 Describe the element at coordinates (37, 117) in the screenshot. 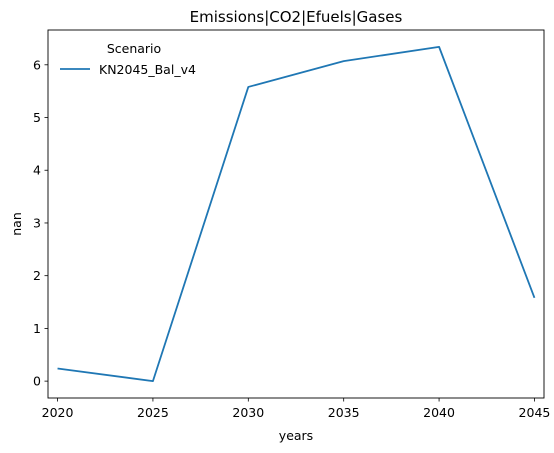

I see `y-tick-label: 5` at that location.